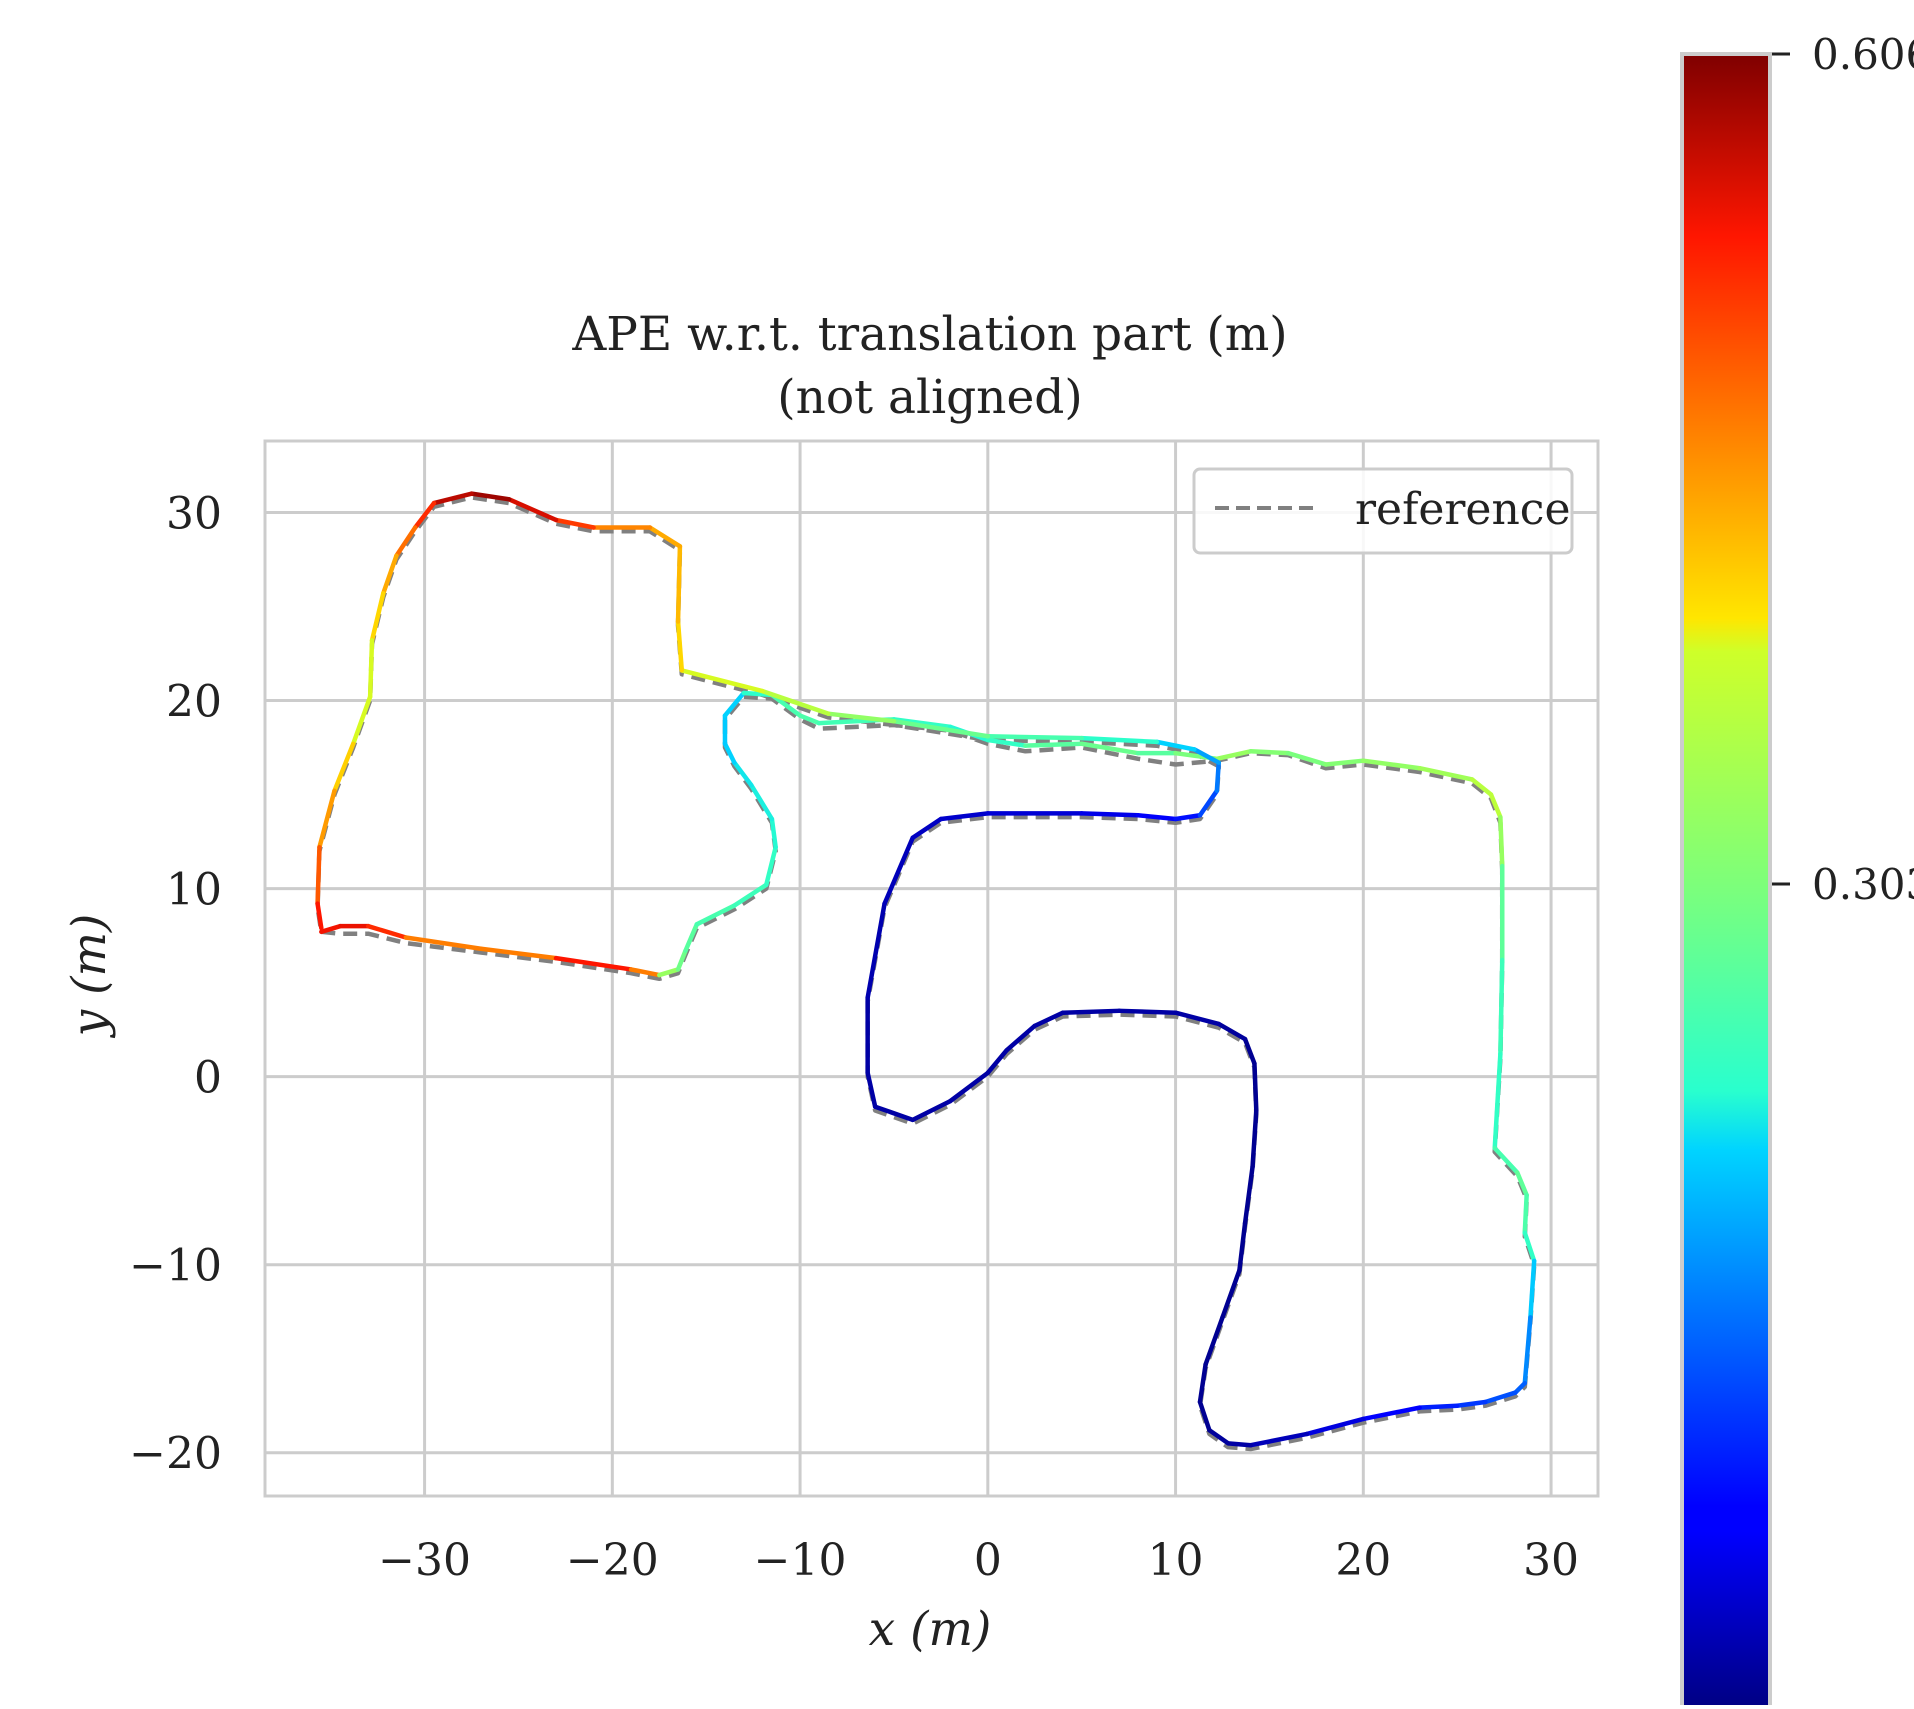  What do you see at coordinates (929, 397) in the screenshot?
I see `chart-subtitle: (not aligned)` at bounding box center [929, 397].